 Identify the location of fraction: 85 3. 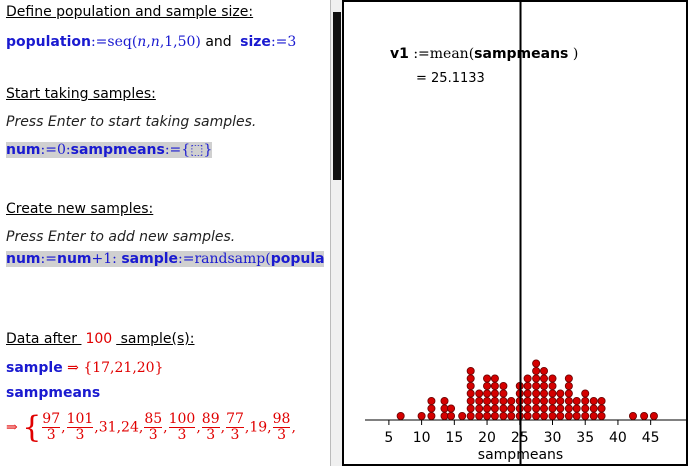
(153, 427).